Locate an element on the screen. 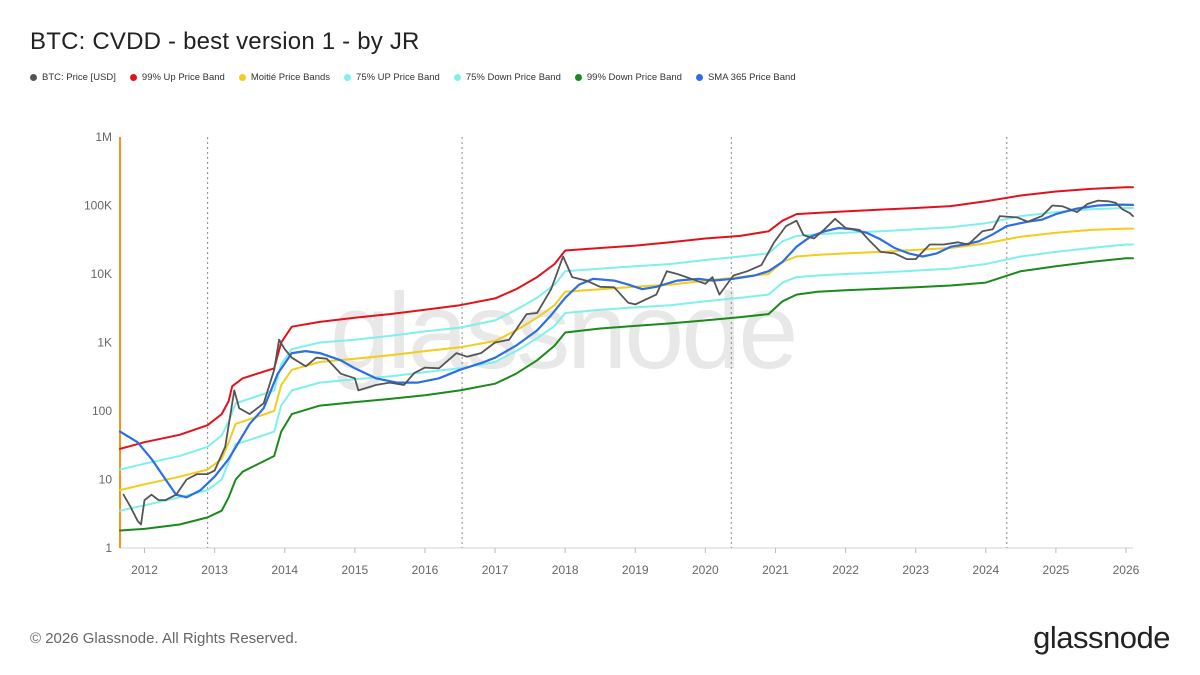 This screenshot has width=1200, height=675. x-tick-label: 2013 is located at coordinates (214, 570).